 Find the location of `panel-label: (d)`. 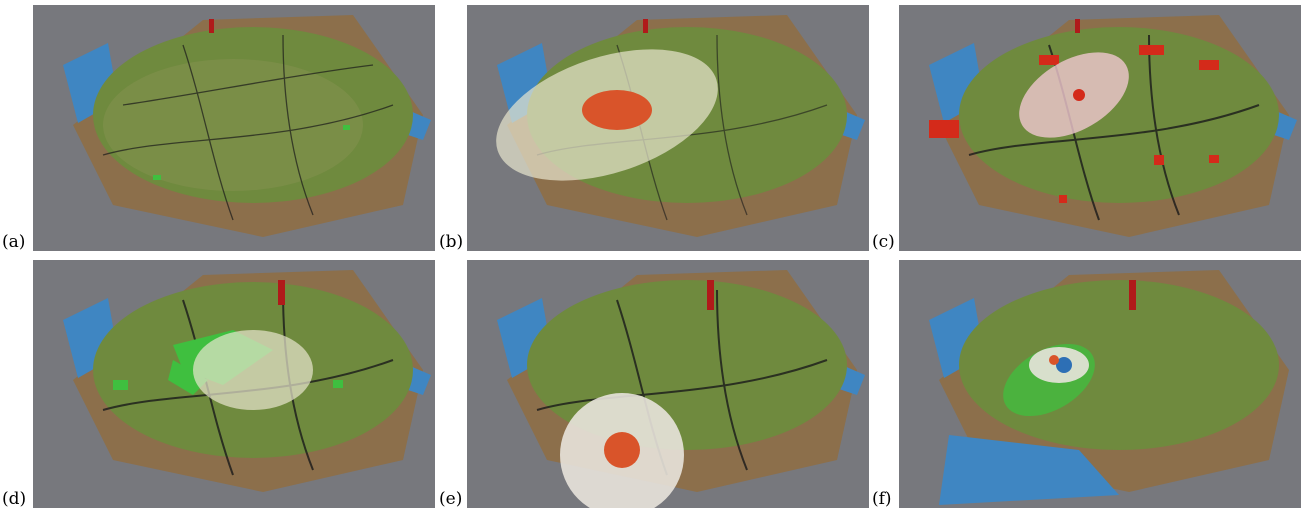

panel-label: (d) is located at coordinates (14, 499).